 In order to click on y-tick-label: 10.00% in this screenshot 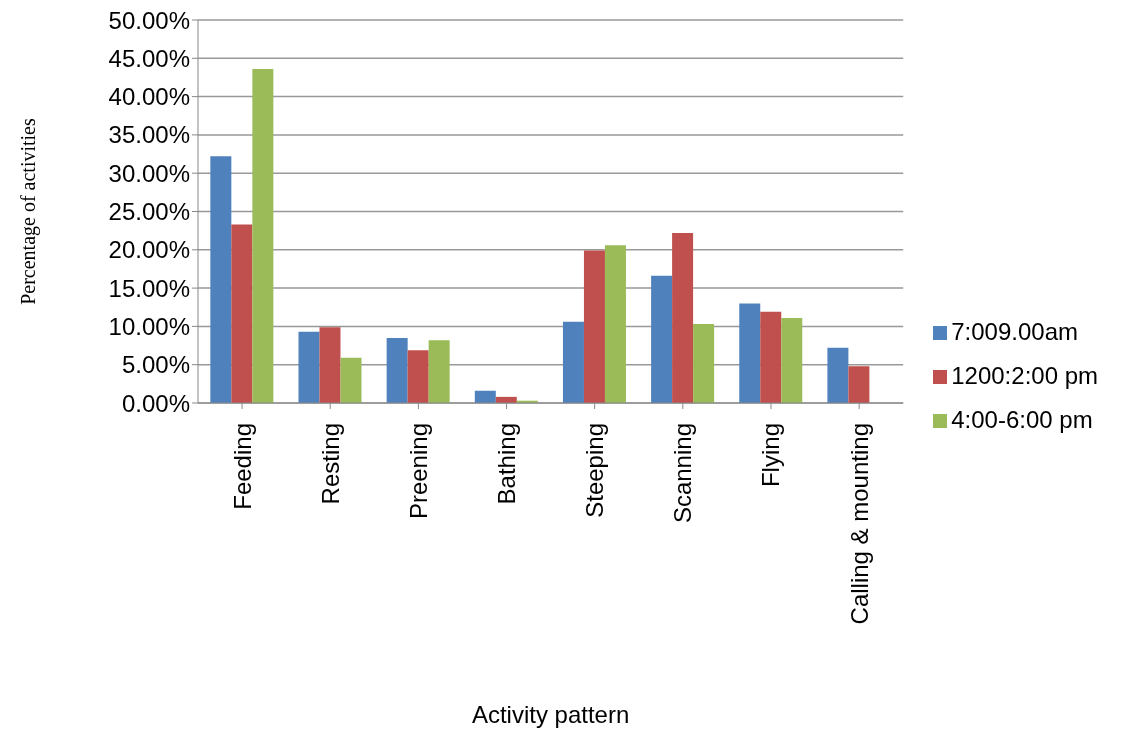, I will do `click(149, 326)`.